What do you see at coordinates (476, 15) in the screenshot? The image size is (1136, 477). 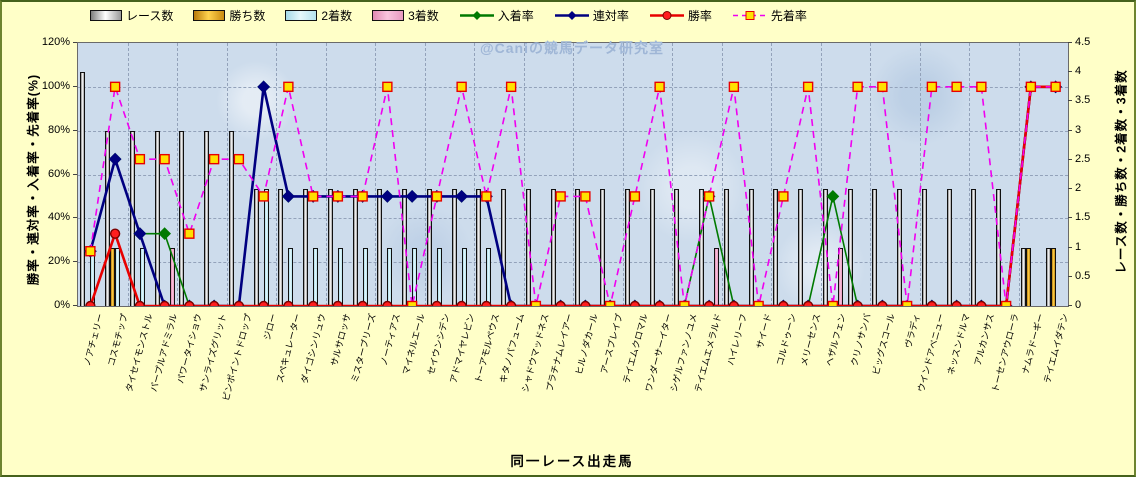 I see `legend-swatch-place-line` at bounding box center [476, 15].